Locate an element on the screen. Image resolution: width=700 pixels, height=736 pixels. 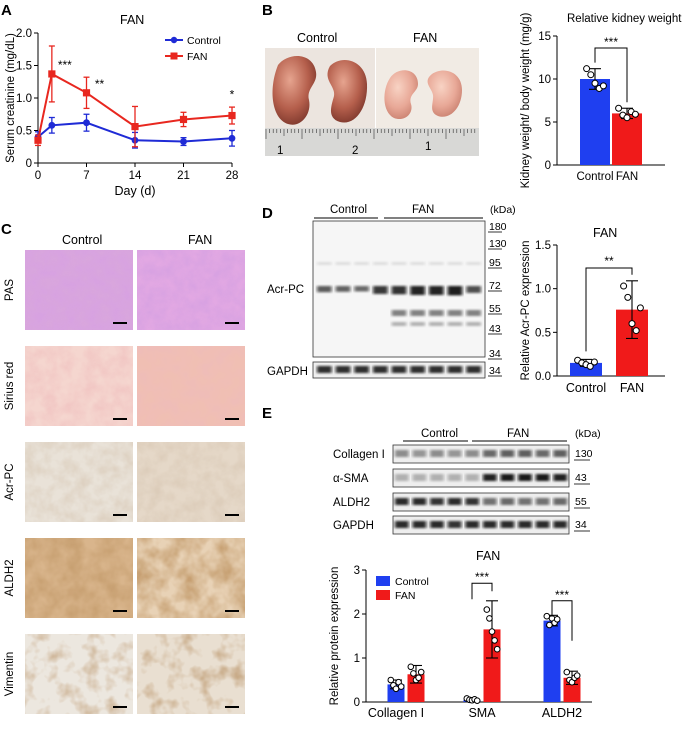
kidney-photo: Control FAN 1 2 1 is located at coordinates (372, 94).